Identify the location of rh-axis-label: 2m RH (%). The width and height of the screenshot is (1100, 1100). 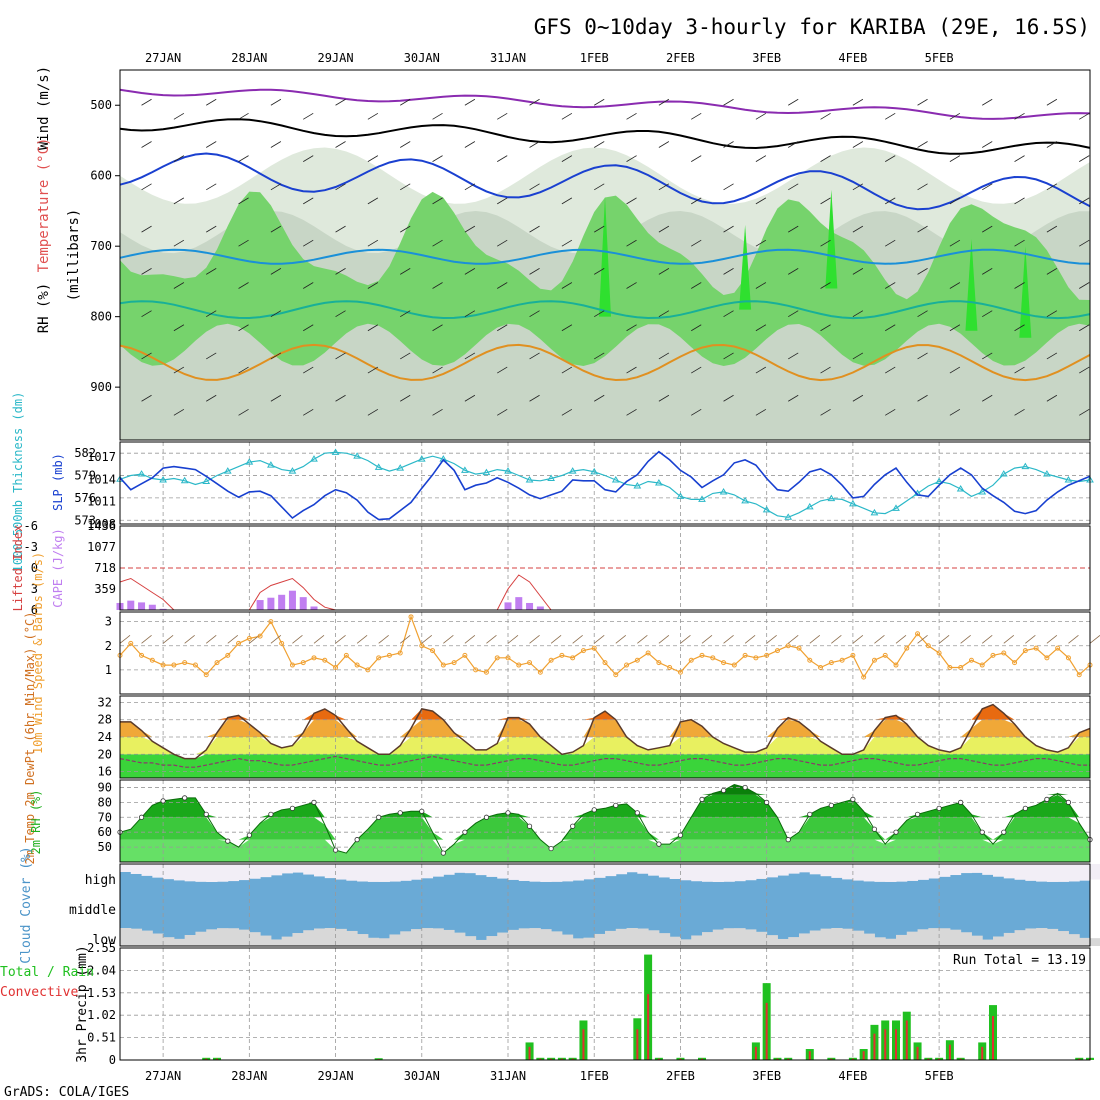
(36, 821).